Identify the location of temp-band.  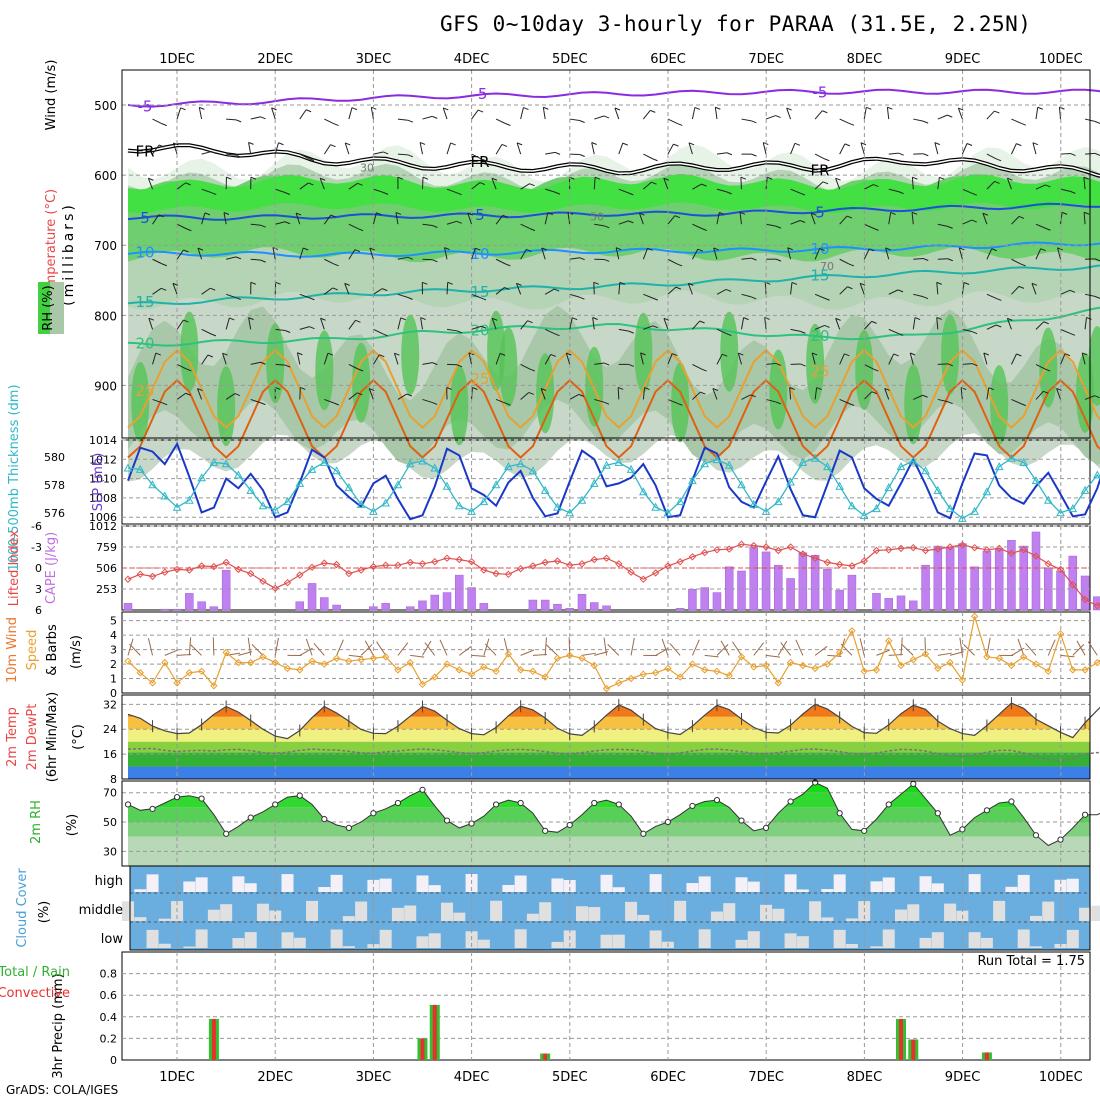
(609, 772).